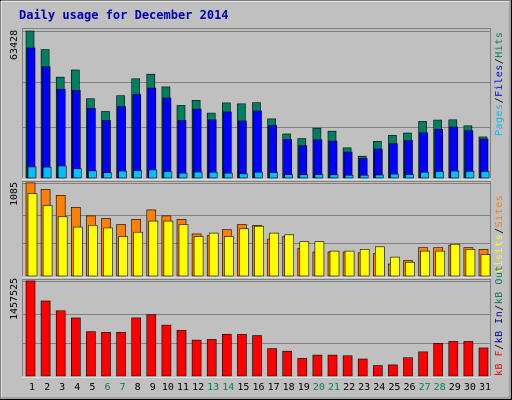 Image resolution: width=512 pixels, height=400 pixels. Describe the element at coordinates (454, 387) in the screenshot. I see `day-label: 29` at that location.